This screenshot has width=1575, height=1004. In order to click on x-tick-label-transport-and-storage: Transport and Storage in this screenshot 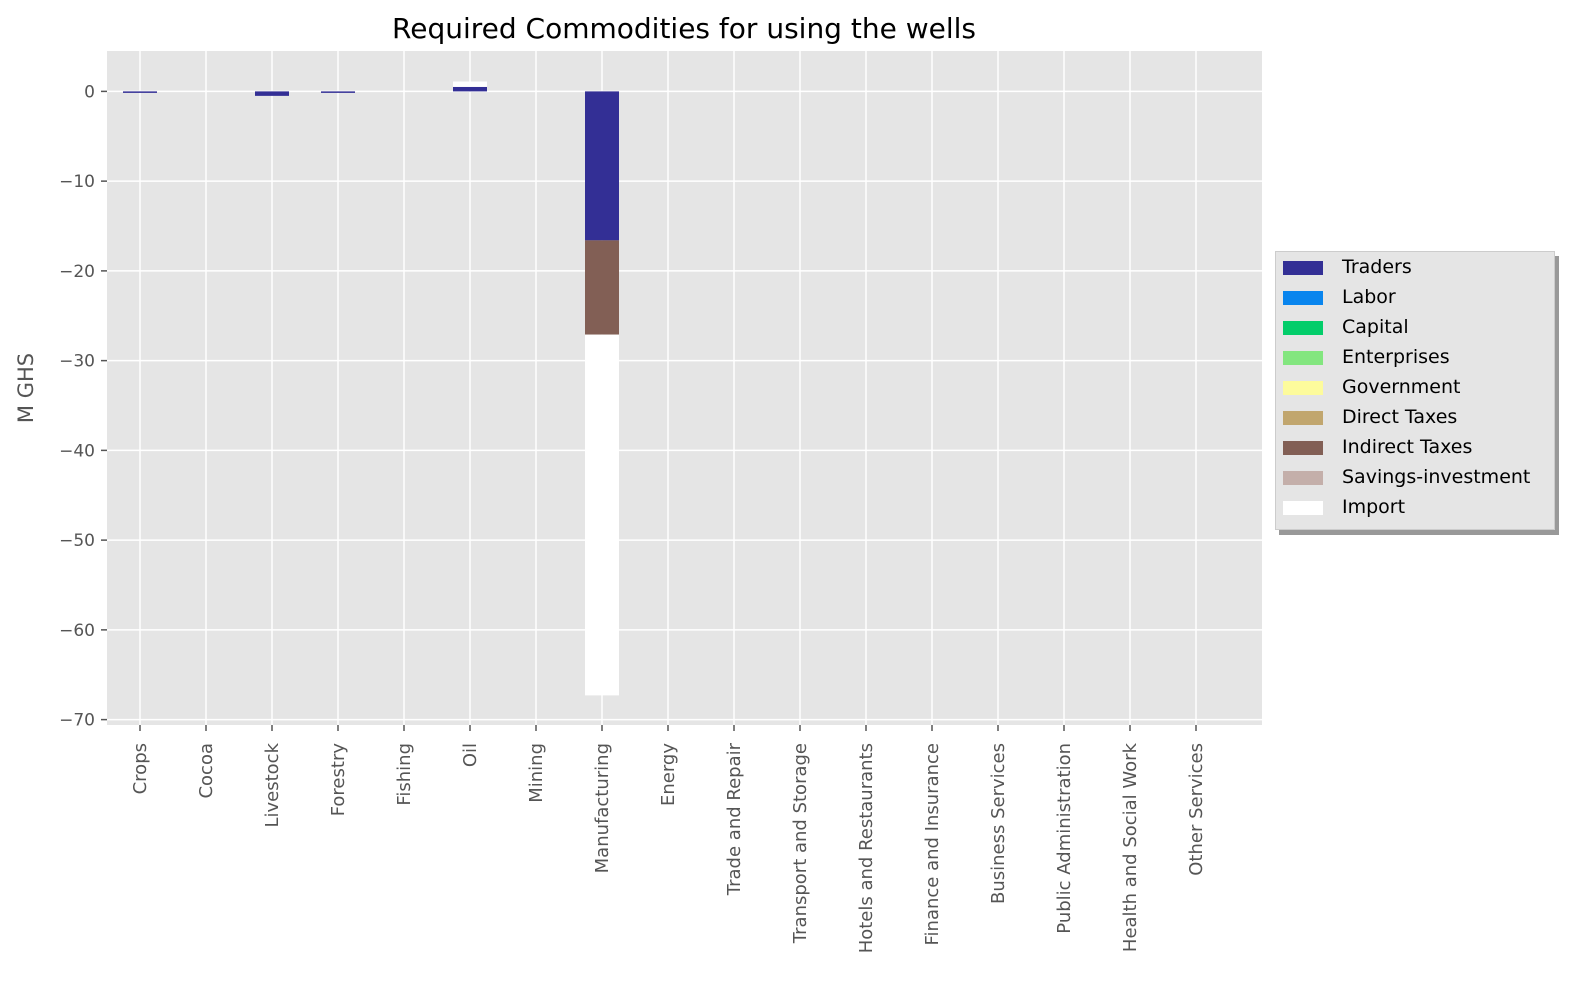, I will do `click(800, 843)`.